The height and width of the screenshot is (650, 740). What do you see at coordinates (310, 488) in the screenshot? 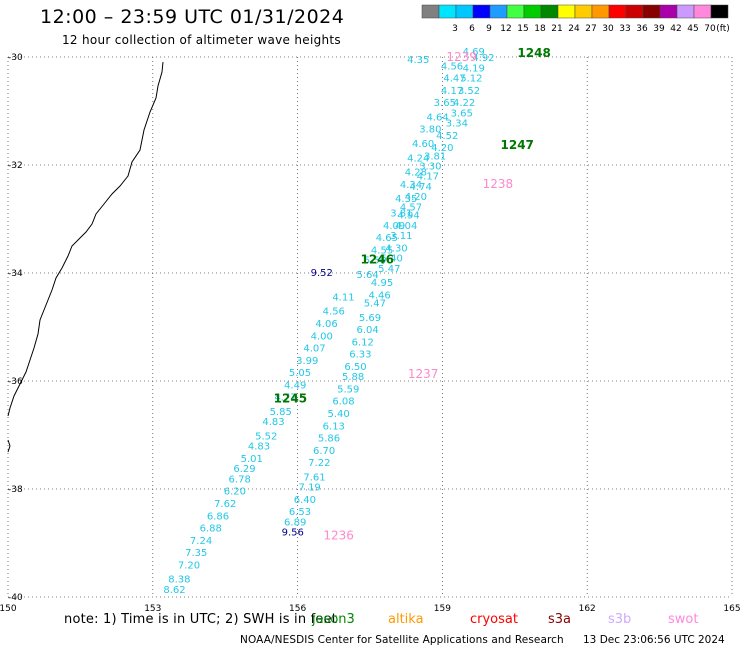
I see `swh-value: 7.19` at bounding box center [310, 488].